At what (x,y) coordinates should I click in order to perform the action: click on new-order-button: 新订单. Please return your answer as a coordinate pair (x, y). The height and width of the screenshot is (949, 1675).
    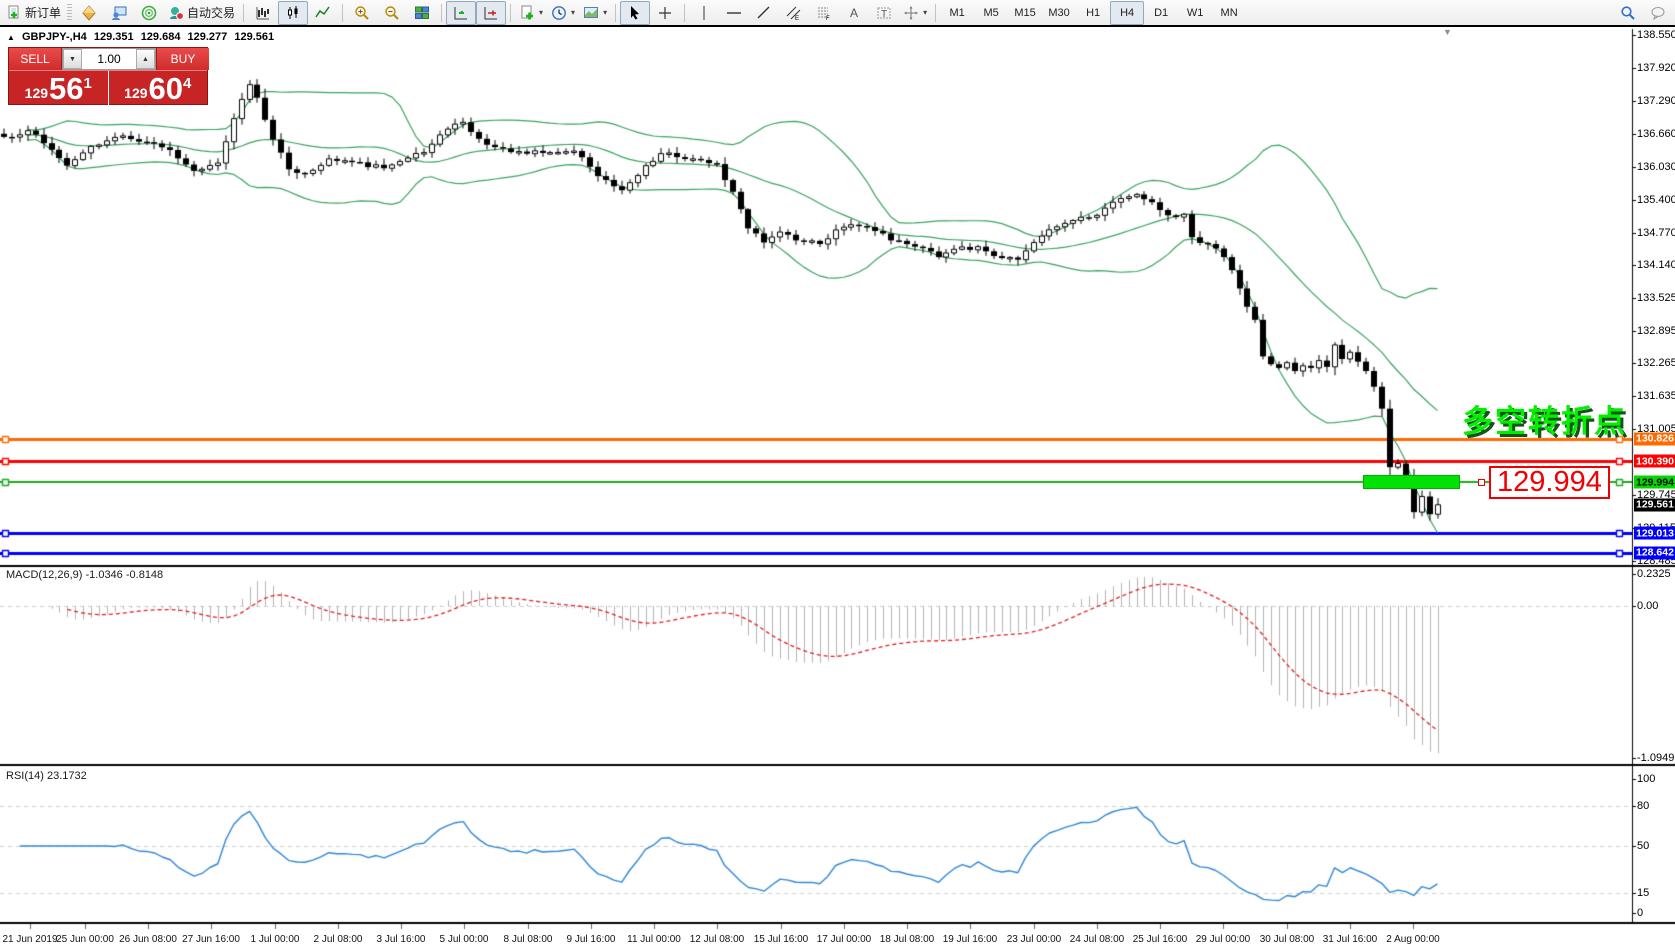
    Looking at the image, I should click on (33, 13).